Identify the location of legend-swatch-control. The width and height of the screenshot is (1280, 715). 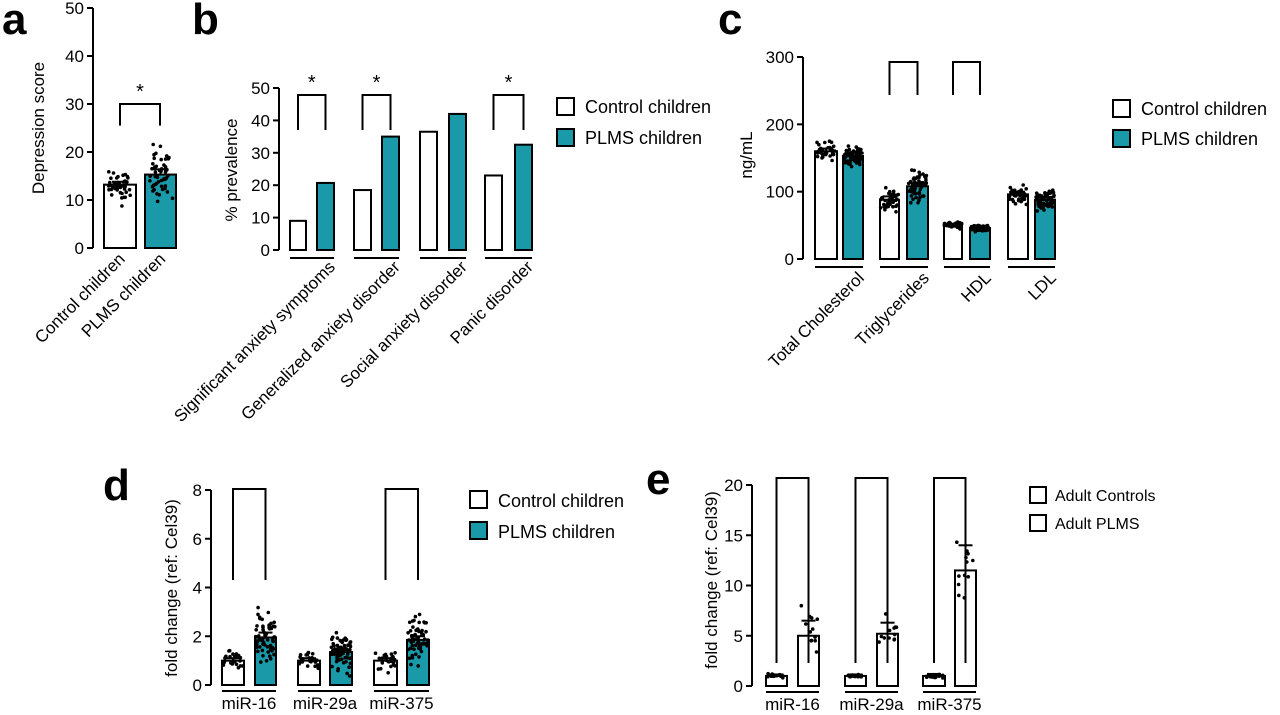
(565, 106).